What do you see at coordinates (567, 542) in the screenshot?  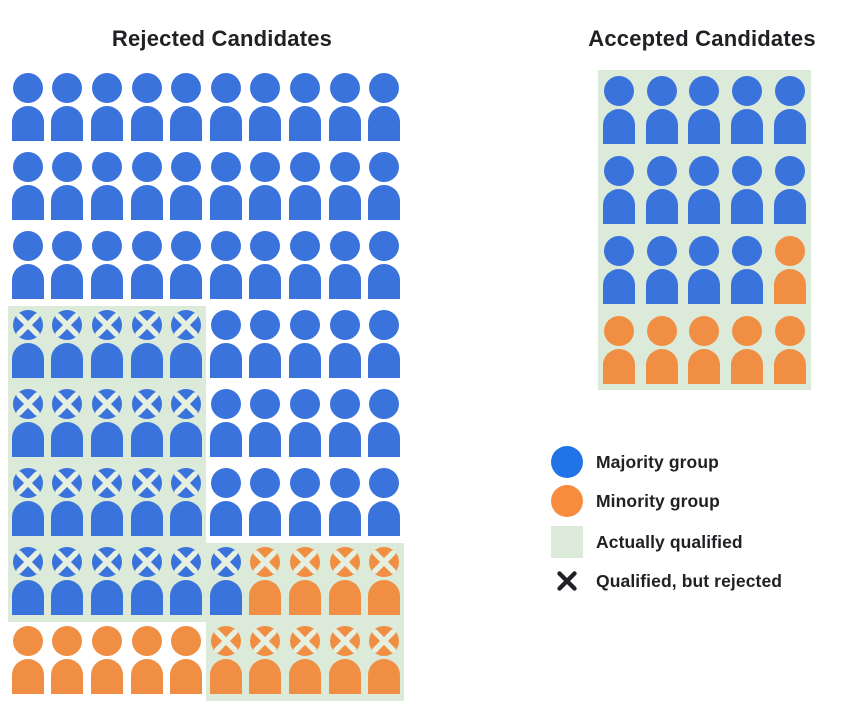 I see `qualified-square-icon` at bounding box center [567, 542].